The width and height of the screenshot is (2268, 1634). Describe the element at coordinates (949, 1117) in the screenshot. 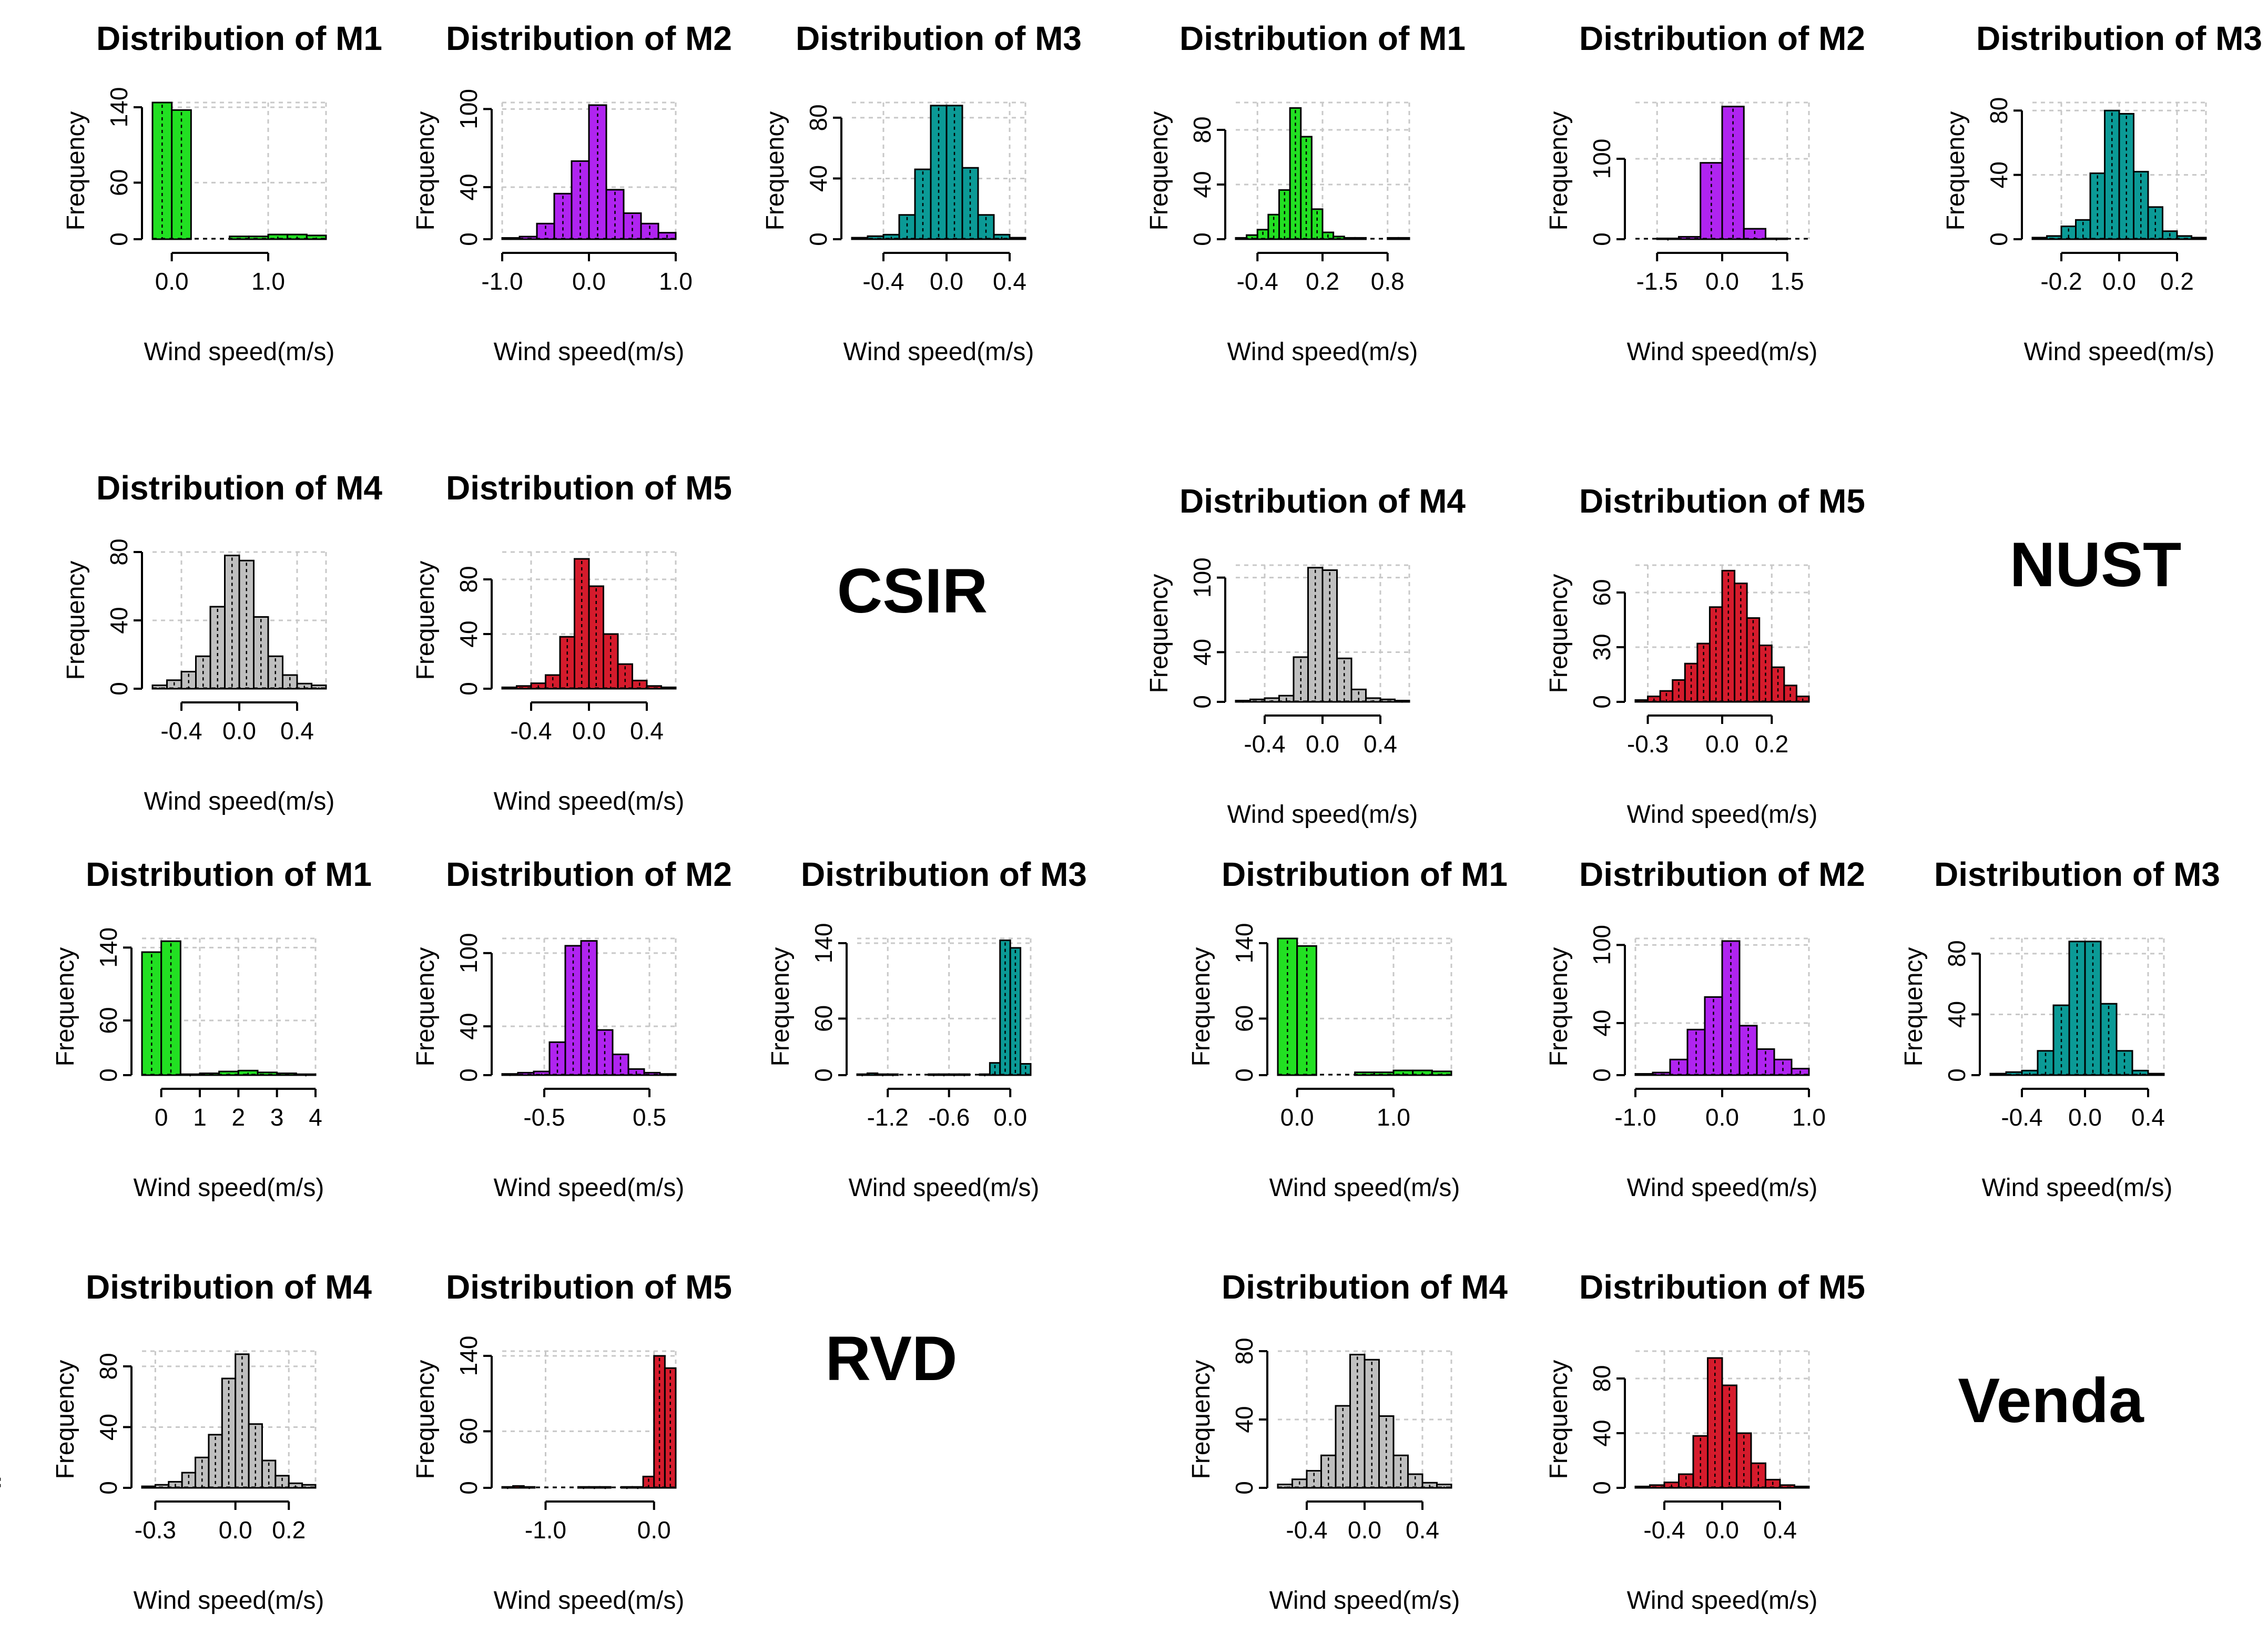

I see `x-tick-label: -0.6` at that location.